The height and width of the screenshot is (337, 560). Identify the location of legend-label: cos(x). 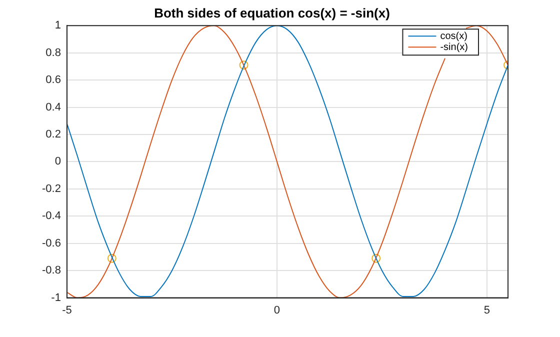
(454, 36).